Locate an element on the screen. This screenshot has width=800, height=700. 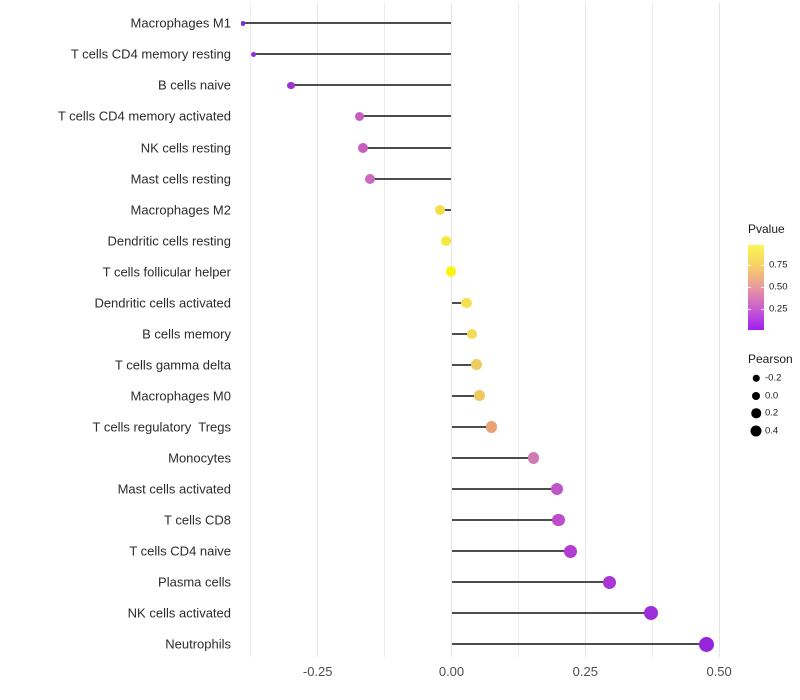
x-axis-tick-label: -0.25 is located at coordinates (317, 671).